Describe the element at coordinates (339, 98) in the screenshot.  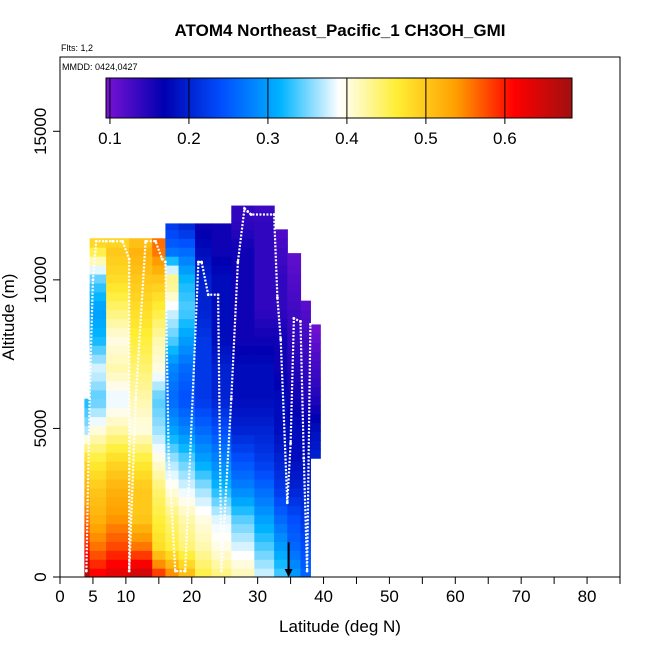
I see `colorbar-frame` at that location.